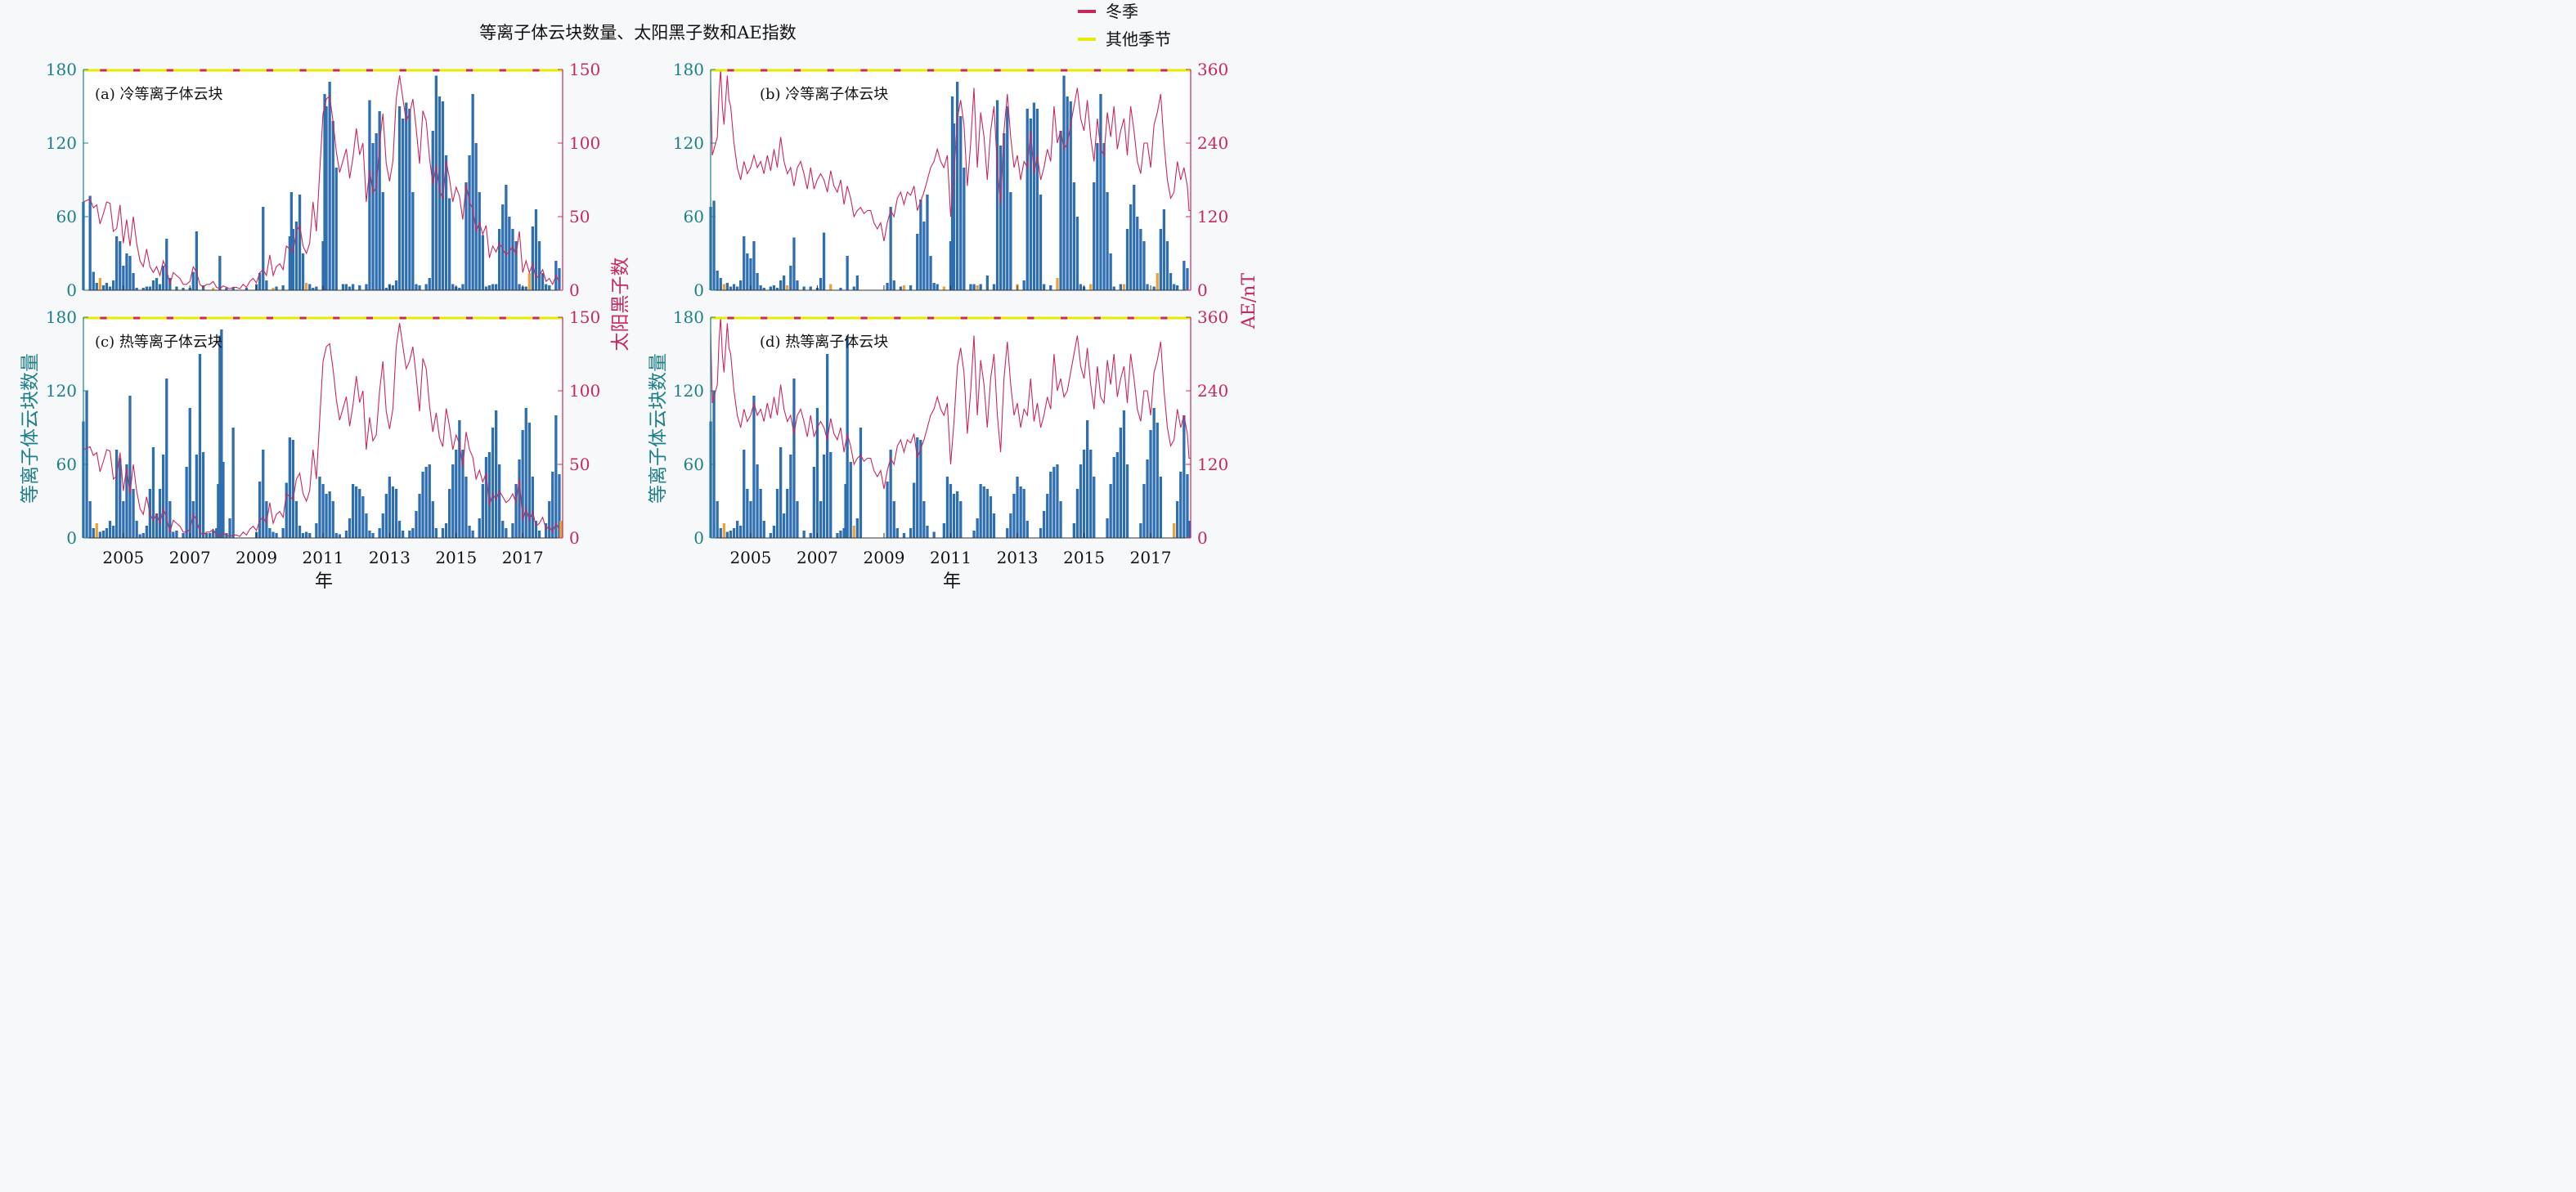 This screenshot has height=1192, width=2576. Describe the element at coordinates (1203, 538) in the screenshot. I see `y-tick-label-right: 0` at that location.